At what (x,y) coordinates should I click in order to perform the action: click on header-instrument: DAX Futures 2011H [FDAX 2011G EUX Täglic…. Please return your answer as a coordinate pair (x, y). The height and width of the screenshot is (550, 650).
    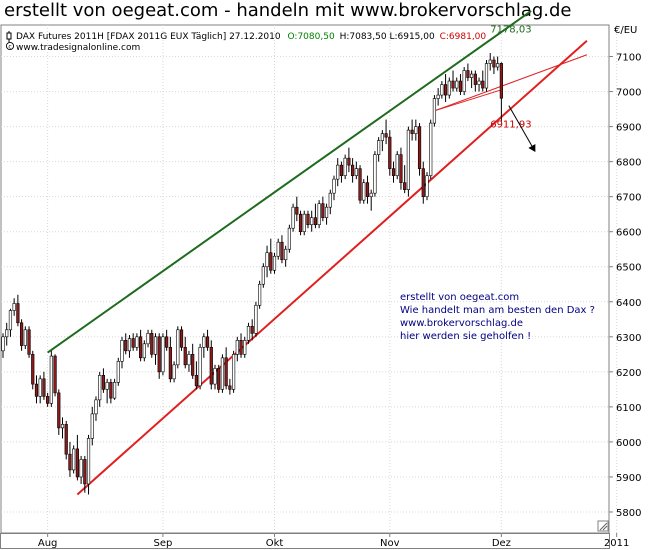
    Looking at the image, I should click on (148, 37).